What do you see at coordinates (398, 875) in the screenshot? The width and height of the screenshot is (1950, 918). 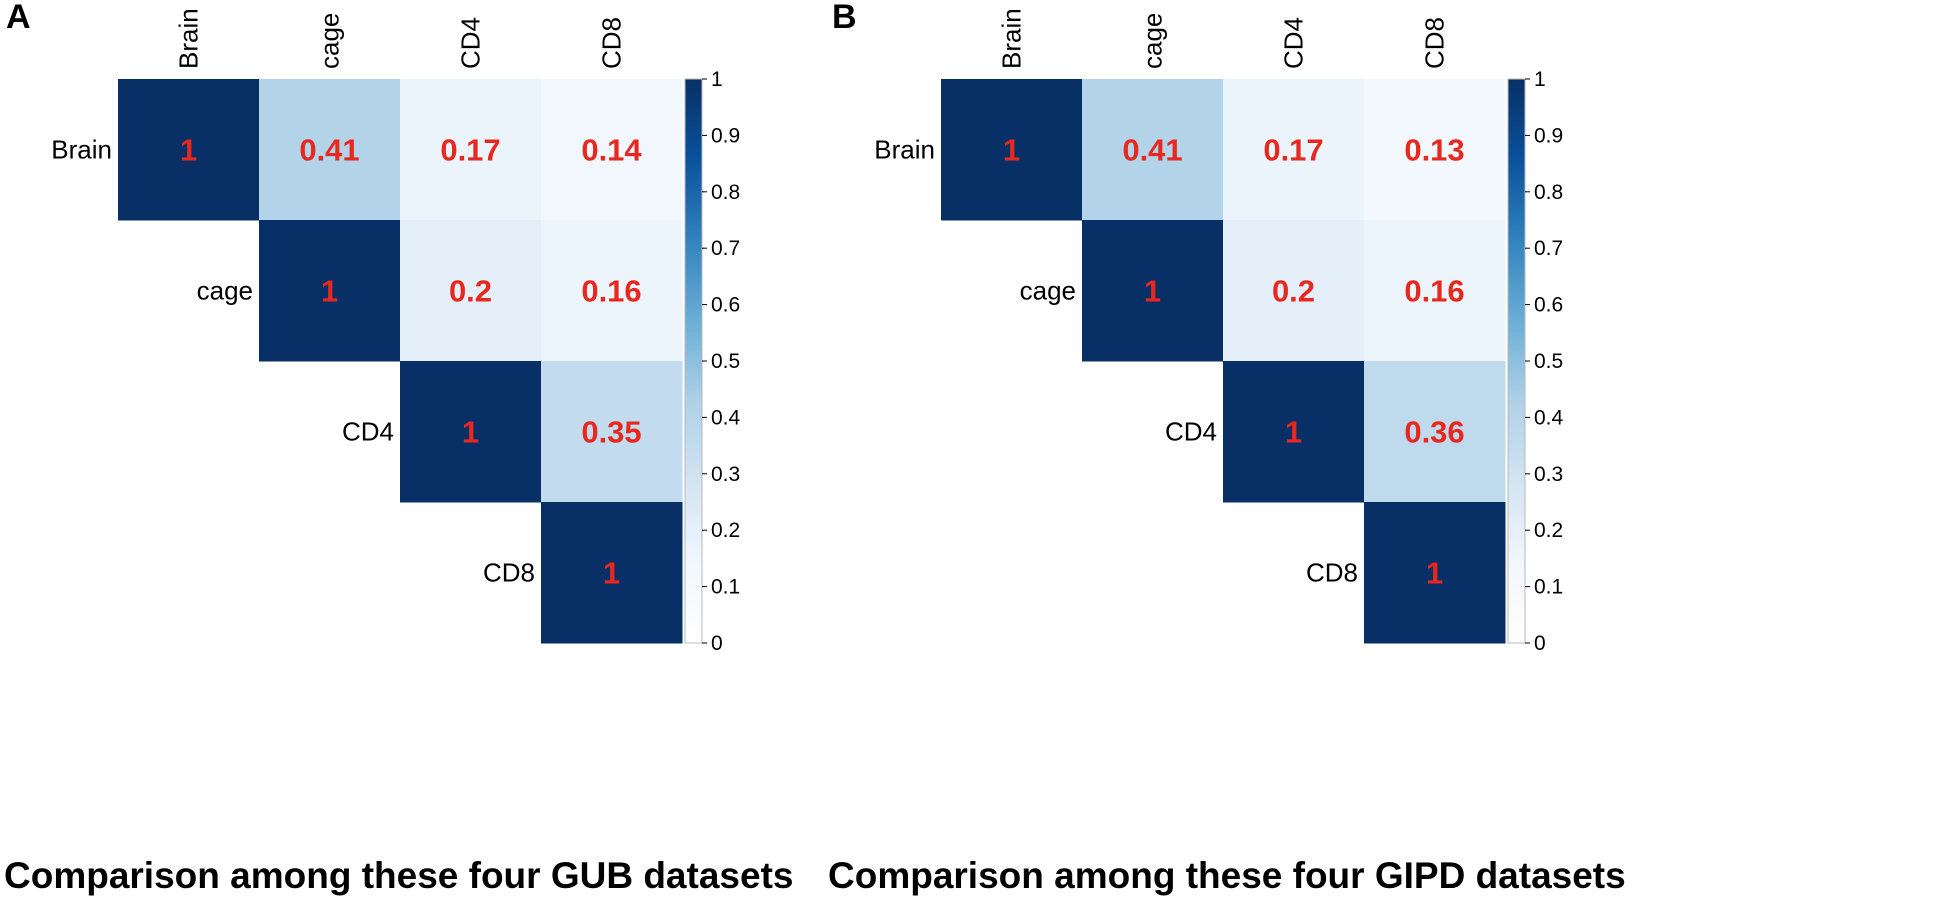 I see `panel-caption: Comparison among these four GUB datasets` at bounding box center [398, 875].